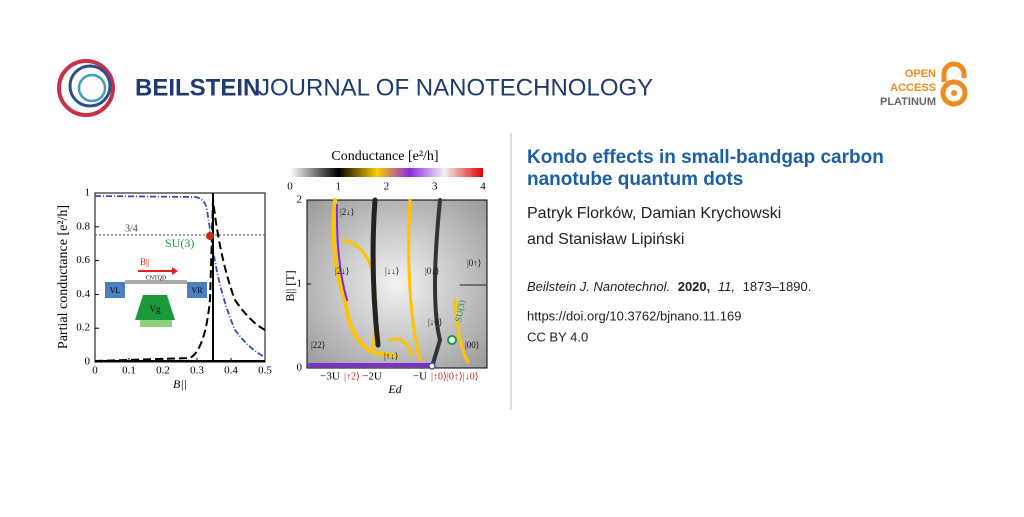  Describe the element at coordinates (231, 371) in the screenshot. I see `x-tick-label: 0.4` at that location.